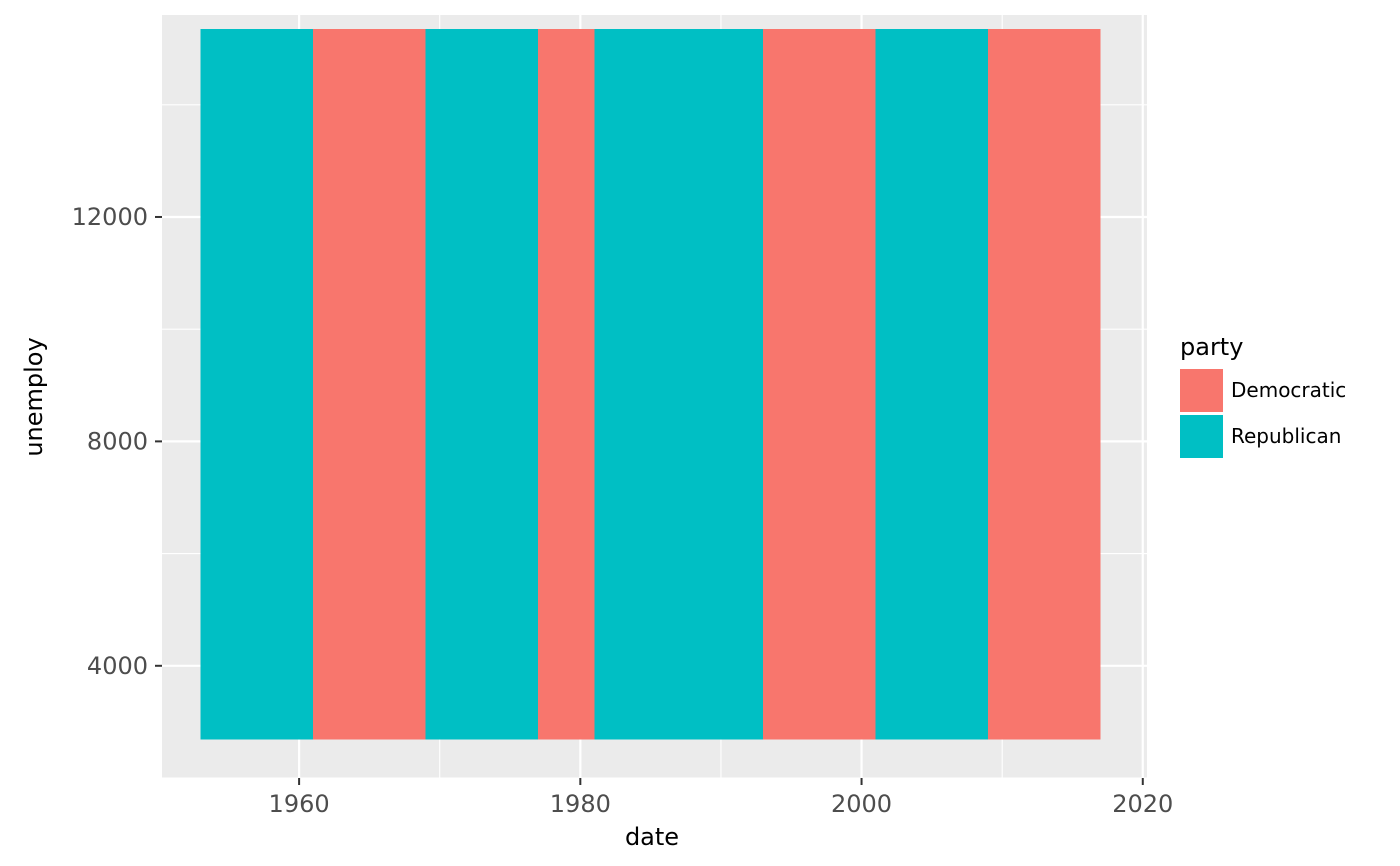  I want to click on x-axis-title: date, so click(652, 837).